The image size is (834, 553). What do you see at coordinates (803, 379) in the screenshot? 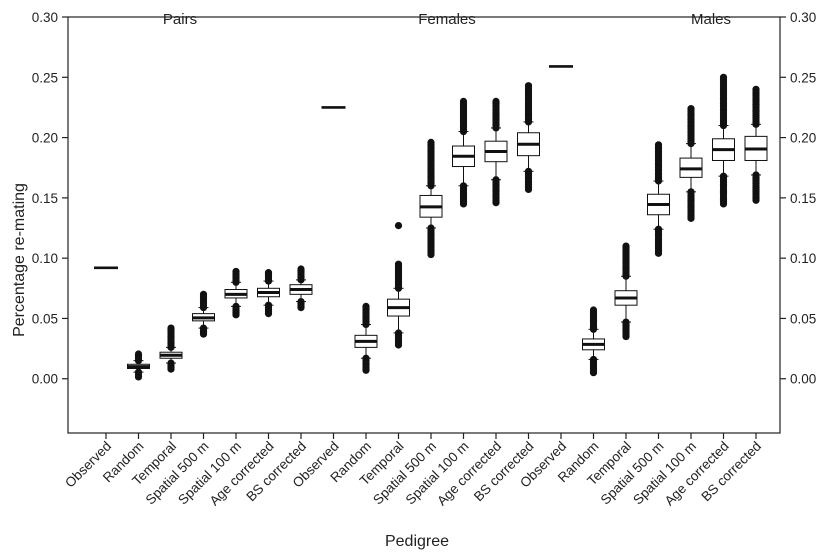
I see `y-tick-label-right: 0.00` at bounding box center [803, 379].